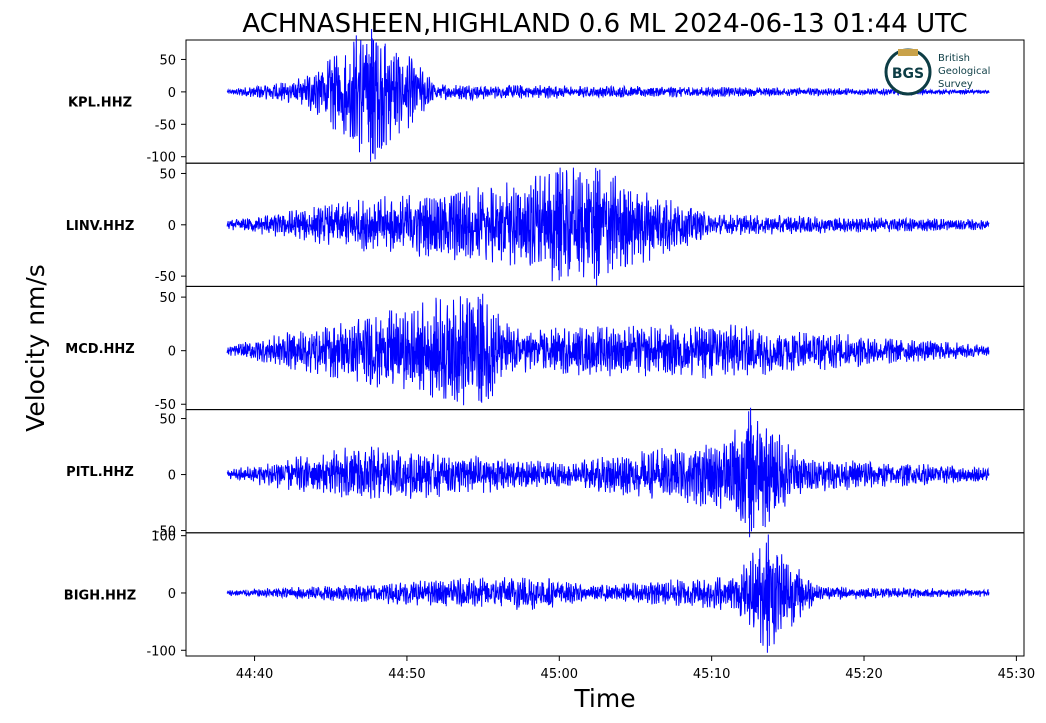 The width and height of the screenshot is (1046, 723). Describe the element at coordinates (711, 674) in the screenshot. I see `x-tick-label: 45:10` at that location.